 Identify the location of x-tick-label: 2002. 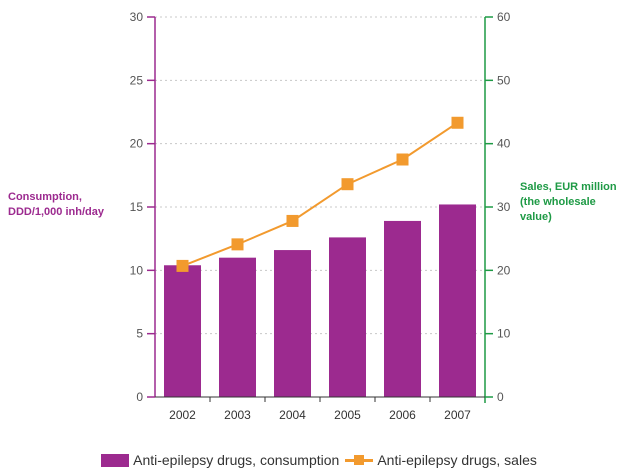
(182, 415).